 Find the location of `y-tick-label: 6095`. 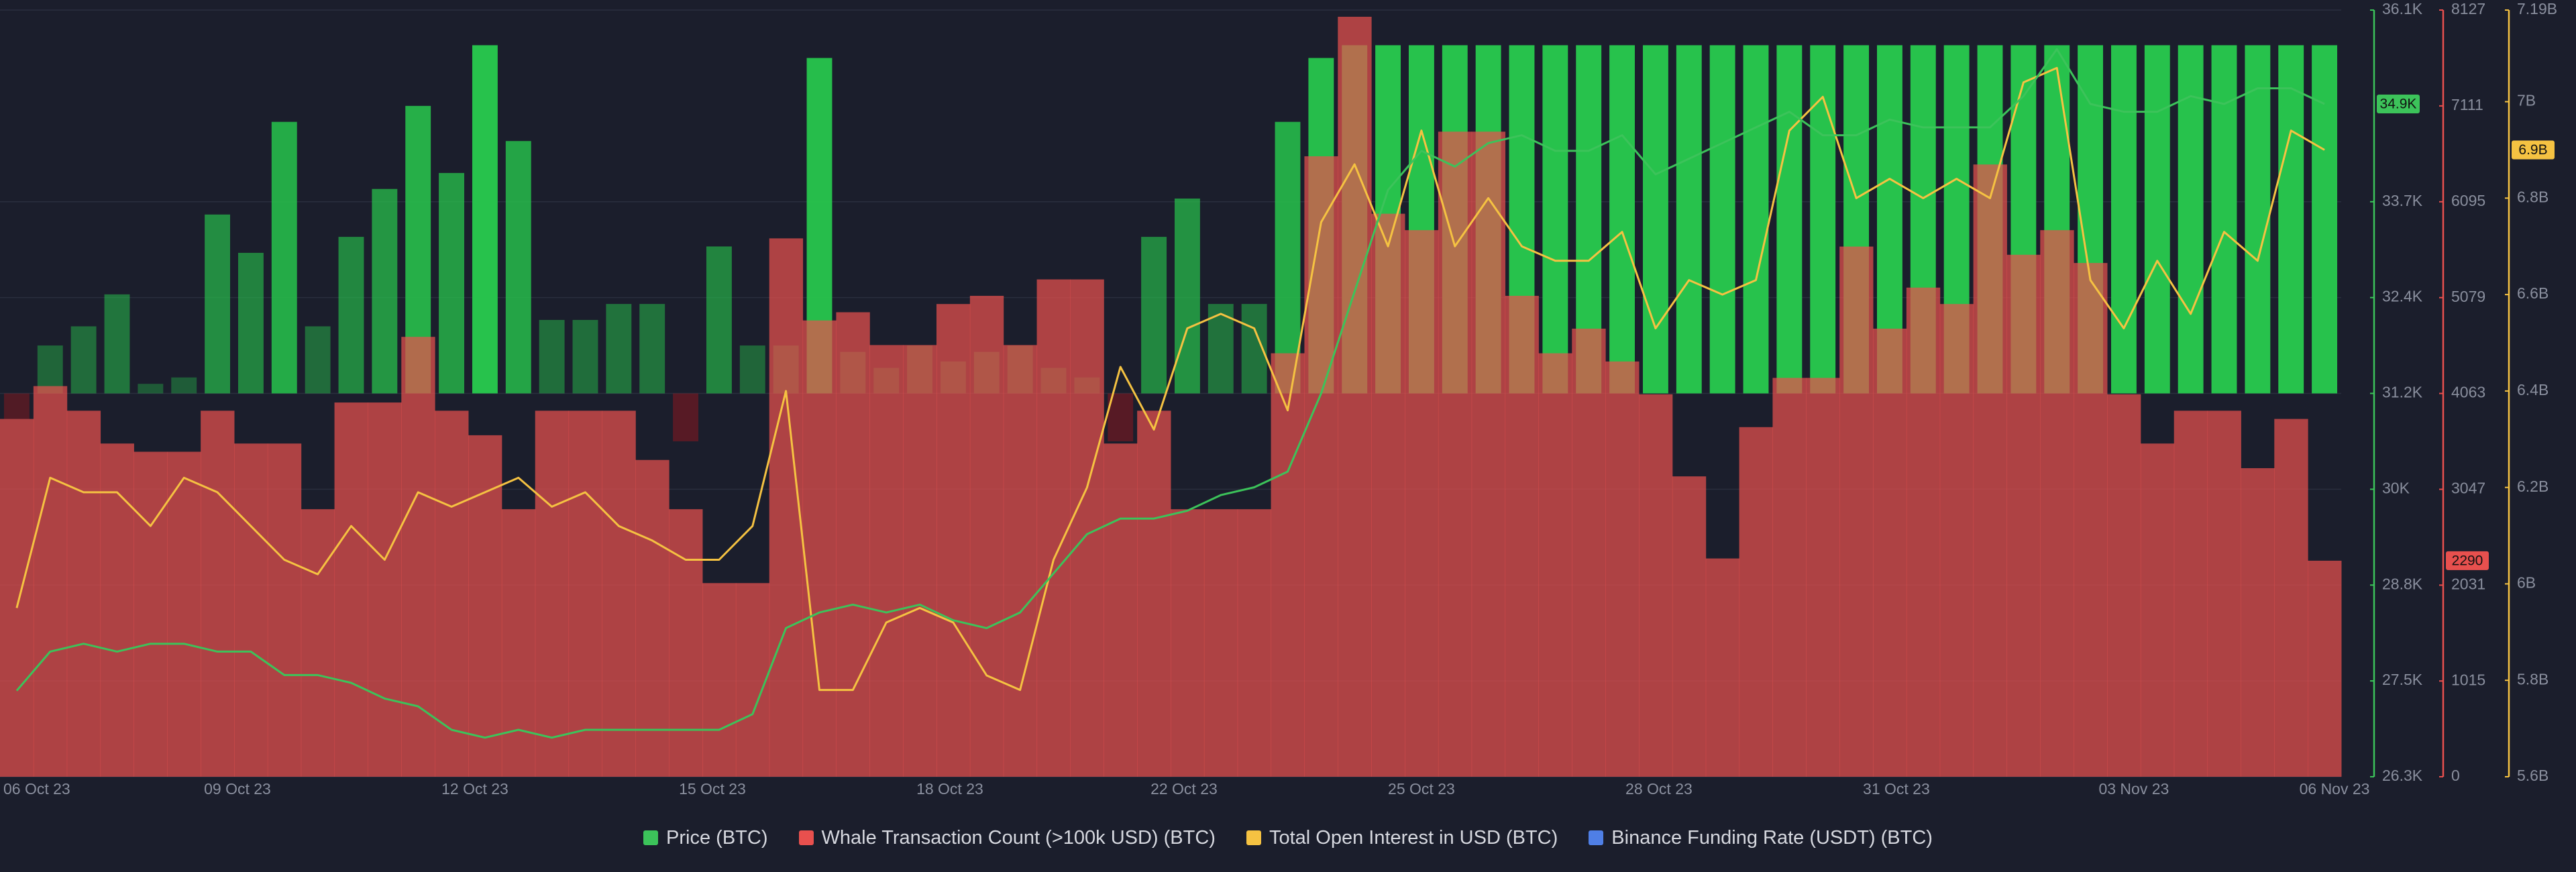

y-tick-label: 6095 is located at coordinates (2468, 200).